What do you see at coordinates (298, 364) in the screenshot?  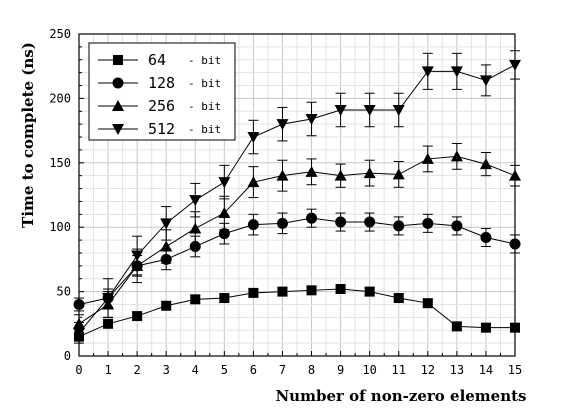 I see `x-axis-ticks: 0 1 2 3 4 5 6 7 8 9 10 11 12 13 14 15` at bounding box center [298, 364].